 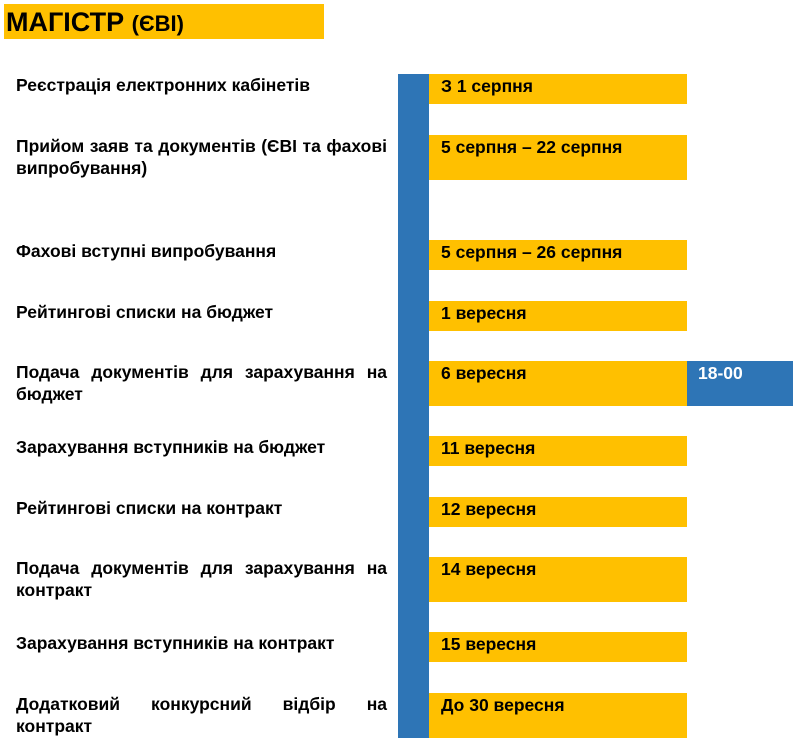 What do you see at coordinates (489, 644) in the screenshot?
I see `schedule-item-date: 15 вересня` at bounding box center [489, 644].